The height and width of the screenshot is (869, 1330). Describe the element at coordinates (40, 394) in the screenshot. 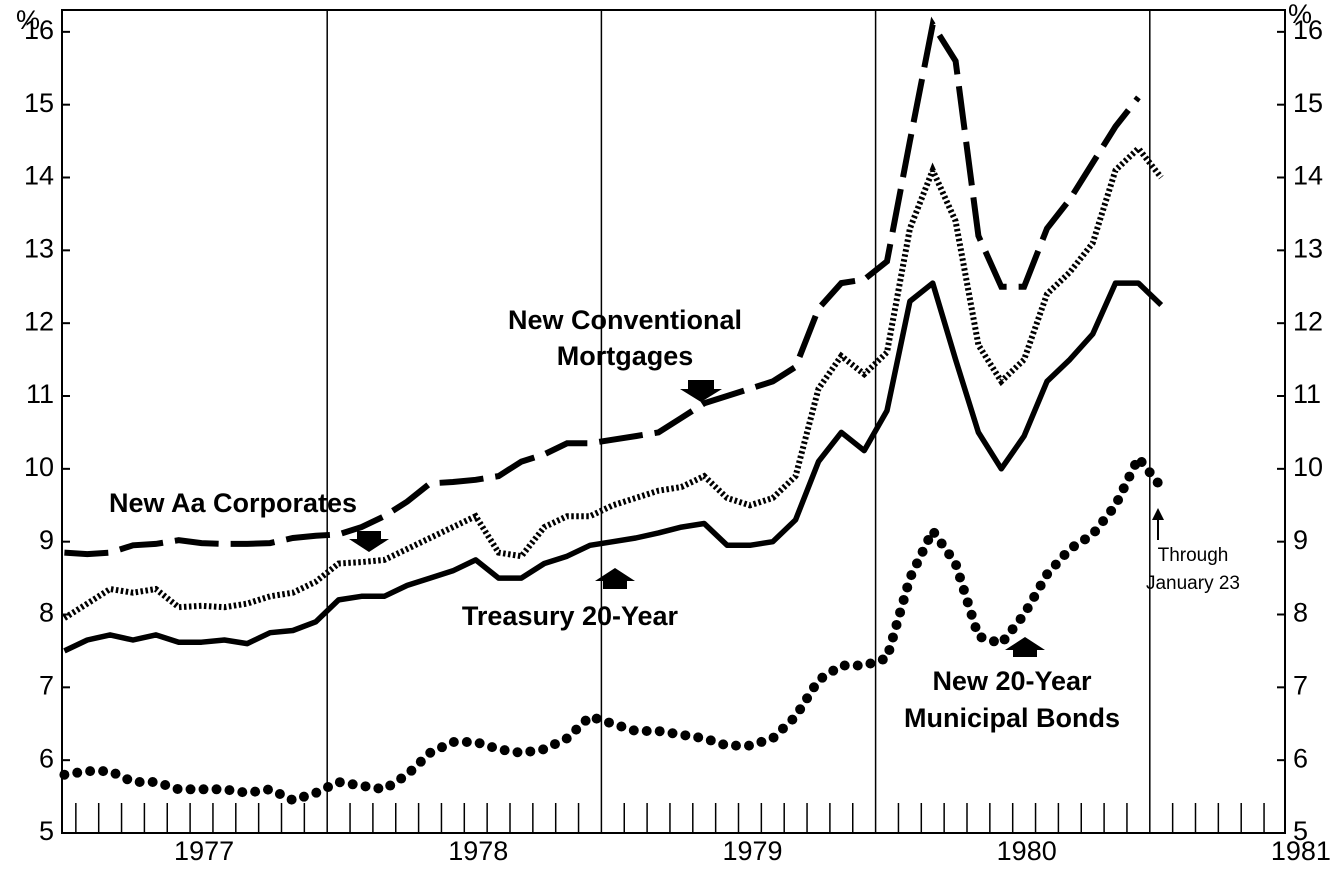

I see `y-tick-label: 11` at that location.